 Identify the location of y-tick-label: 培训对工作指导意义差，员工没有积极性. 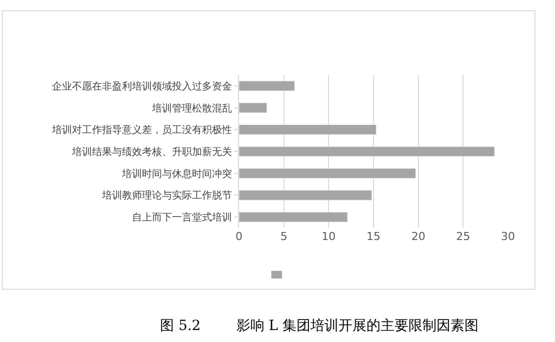
(141, 130).